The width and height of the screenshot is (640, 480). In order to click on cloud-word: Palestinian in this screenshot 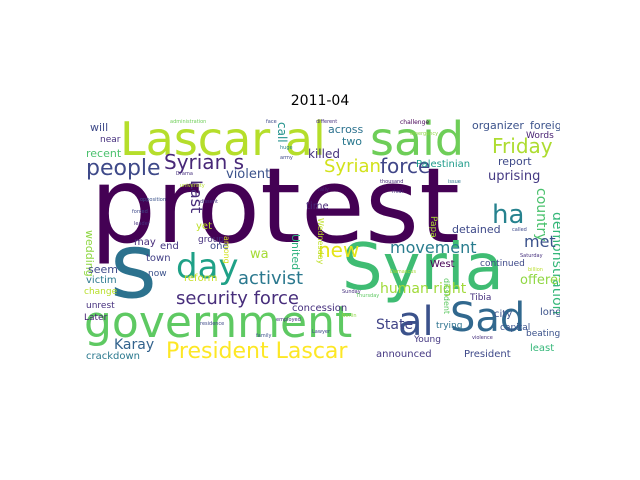, I will do `click(443, 164)`.